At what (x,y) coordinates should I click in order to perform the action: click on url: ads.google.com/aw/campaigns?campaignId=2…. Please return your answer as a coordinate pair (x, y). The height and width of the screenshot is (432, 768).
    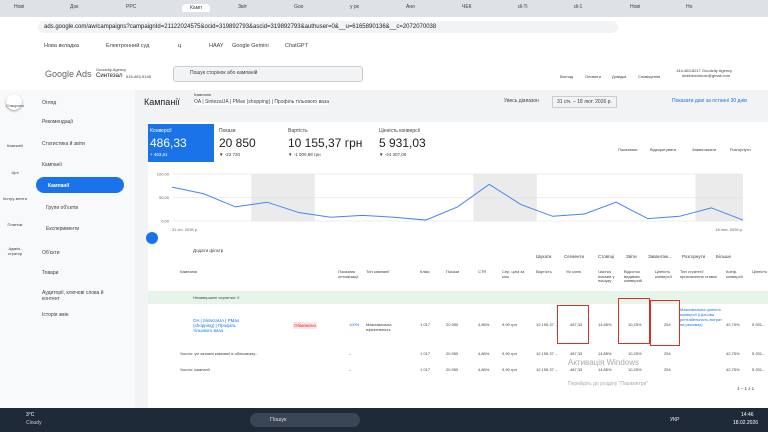
    Looking at the image, I should click on (240, 27).